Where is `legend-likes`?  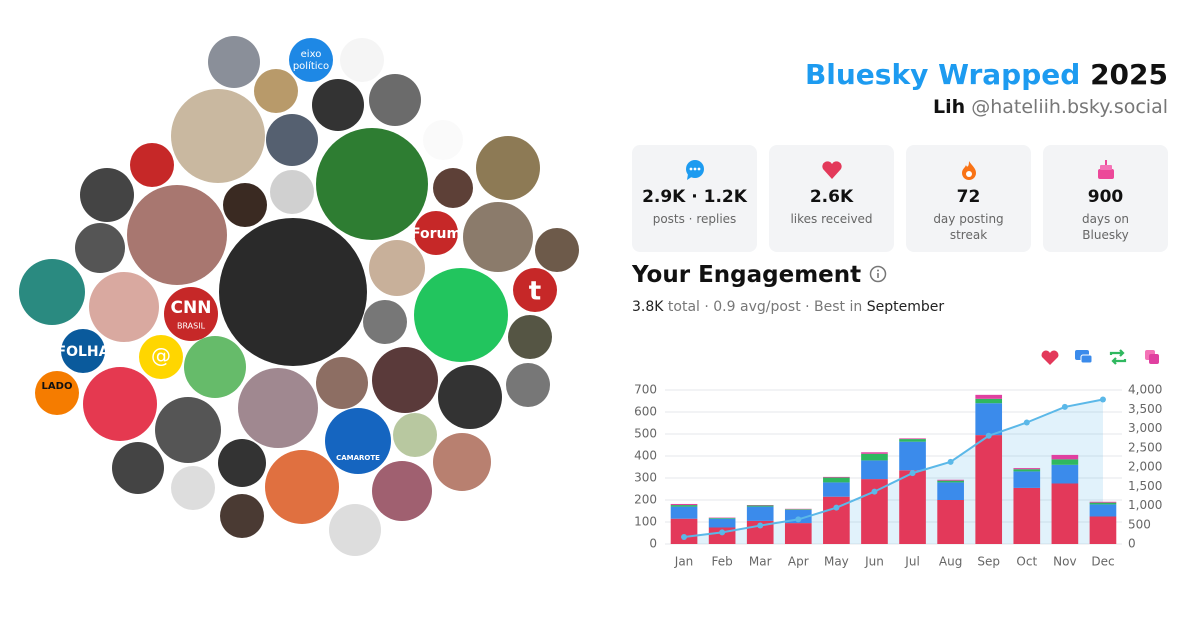
legend-likes is located at coordinates (1050, 357).